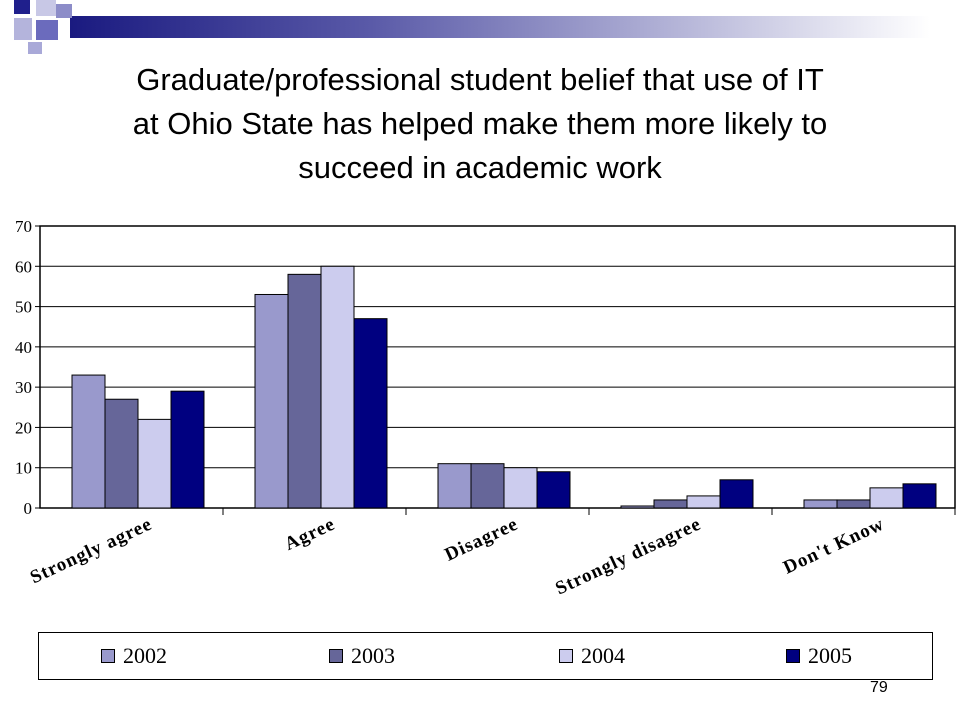 This screenshot has width=960, height=720. I want to click on page-number: 79, so click(879, 687).